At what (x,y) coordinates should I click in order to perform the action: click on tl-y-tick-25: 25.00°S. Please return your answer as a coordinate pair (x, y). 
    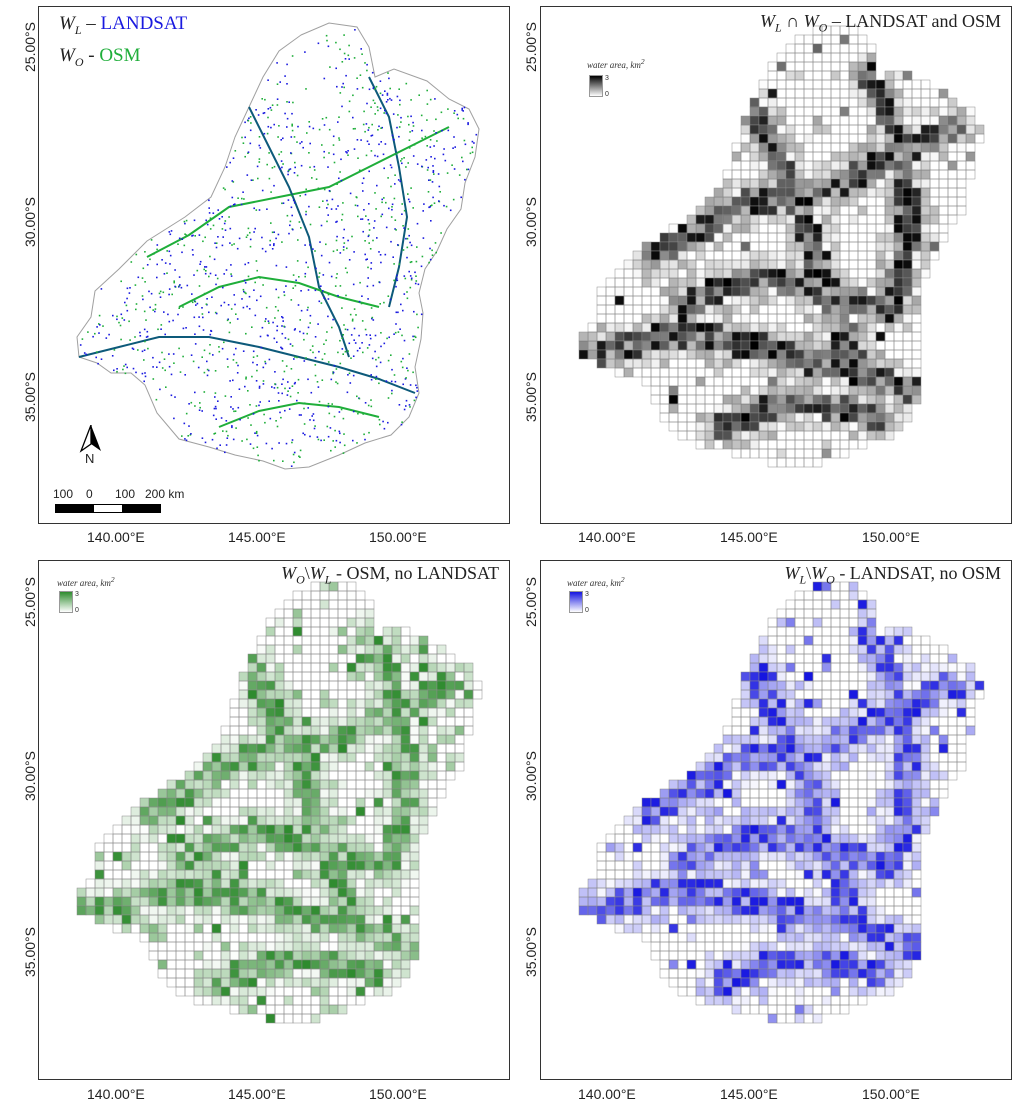
    Looking at the image, I should click on (30, 47).